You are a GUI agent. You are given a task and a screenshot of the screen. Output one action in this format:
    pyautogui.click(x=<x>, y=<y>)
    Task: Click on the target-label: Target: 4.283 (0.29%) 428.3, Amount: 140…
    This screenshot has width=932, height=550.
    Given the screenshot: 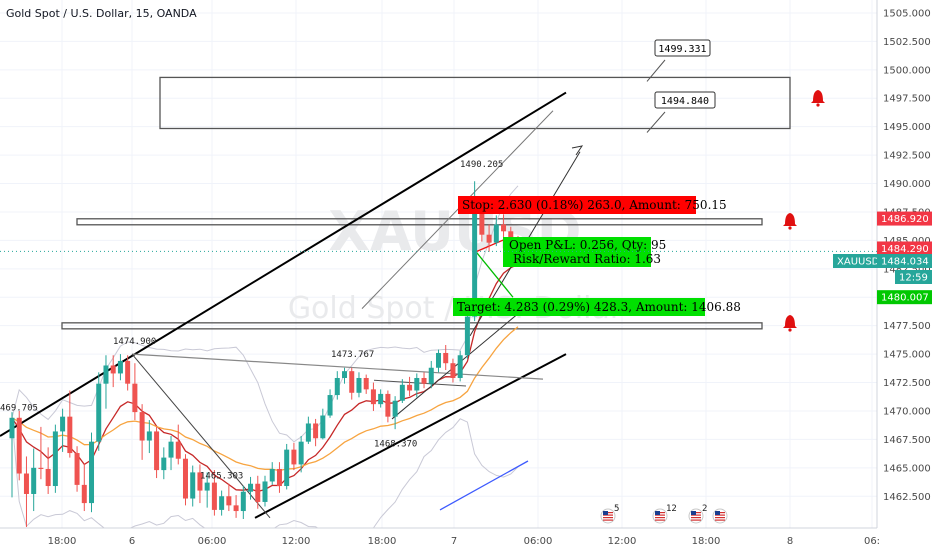 What is the action you would take?
    pyautogui.click(x=599, y=307)
    